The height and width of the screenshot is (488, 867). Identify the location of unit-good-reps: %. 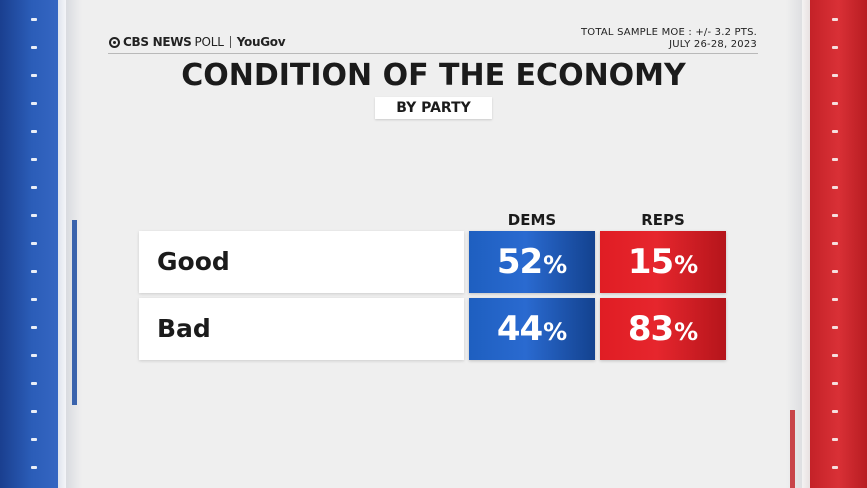
(686, 265).